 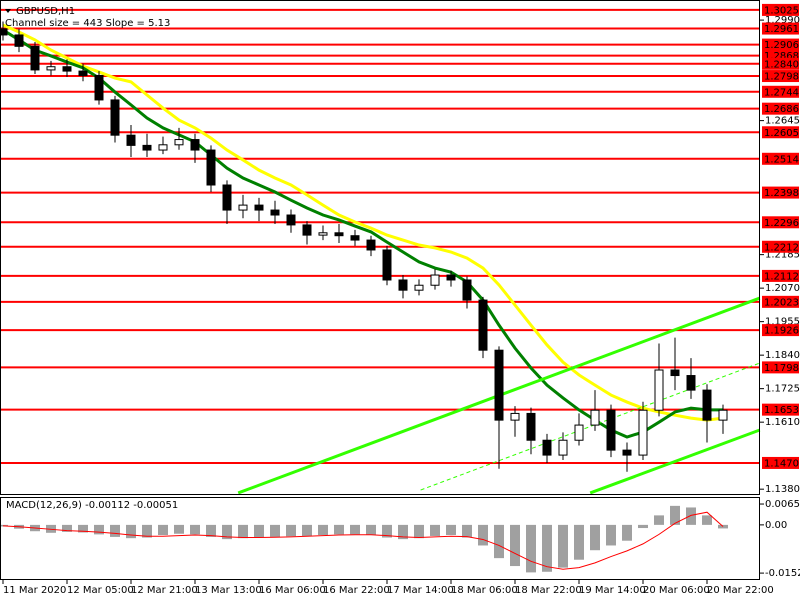 I want to click on level-label: 1.2840, so click(x=781, y=64).